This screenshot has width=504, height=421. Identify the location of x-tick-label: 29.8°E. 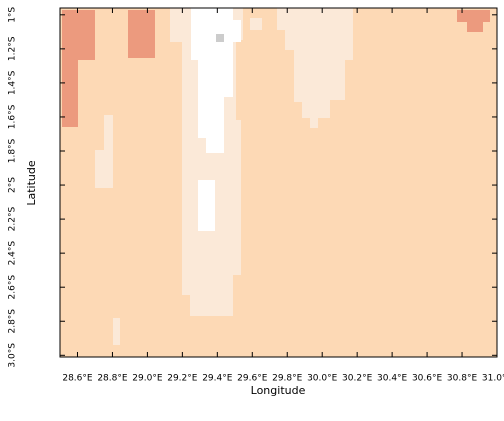
(287, 379).